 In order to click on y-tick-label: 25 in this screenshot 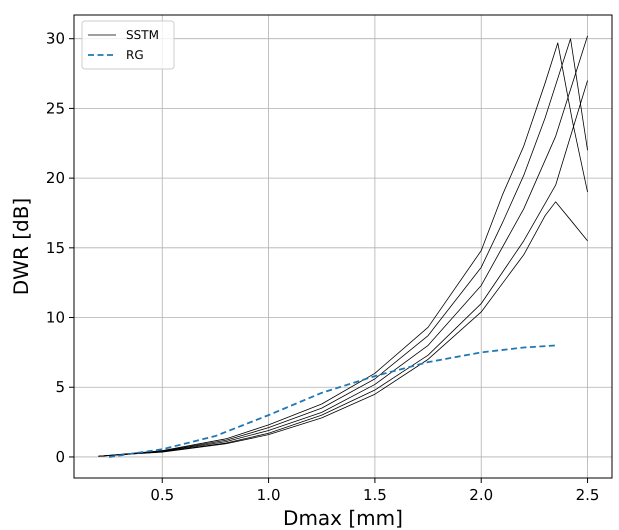, I will do `click(55, 108)`.